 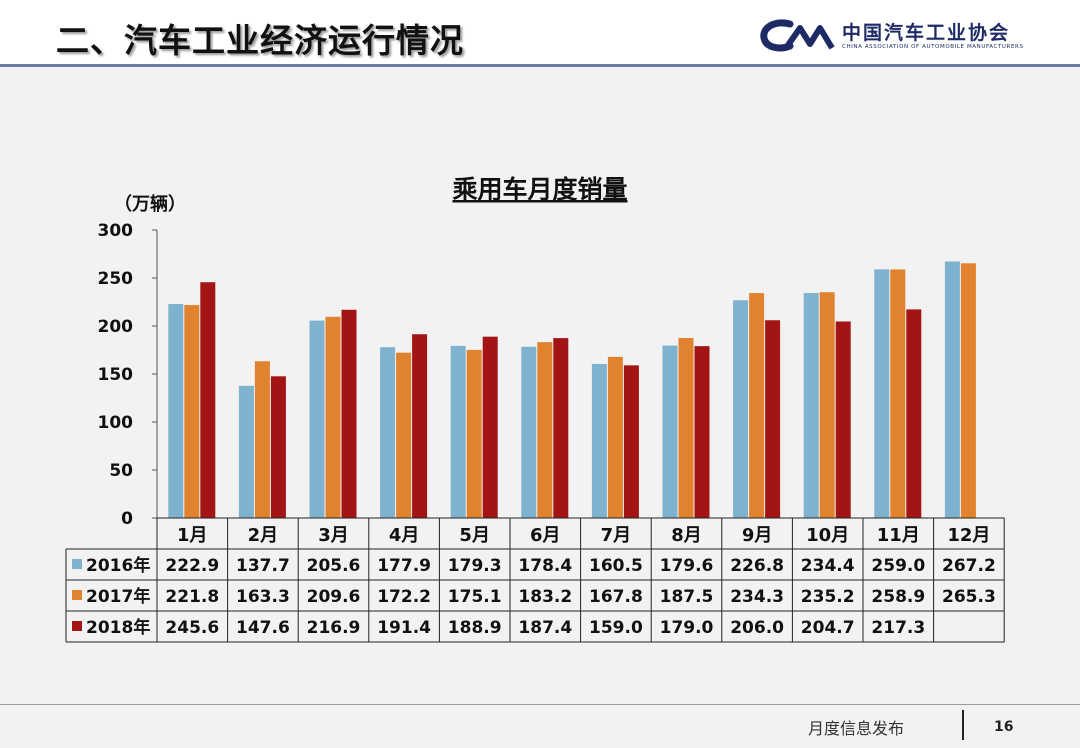 What do you see at coordinates (420, 426) in the screenshot?
I see `bar-2018年-4月` at bounding box center [420, 426].